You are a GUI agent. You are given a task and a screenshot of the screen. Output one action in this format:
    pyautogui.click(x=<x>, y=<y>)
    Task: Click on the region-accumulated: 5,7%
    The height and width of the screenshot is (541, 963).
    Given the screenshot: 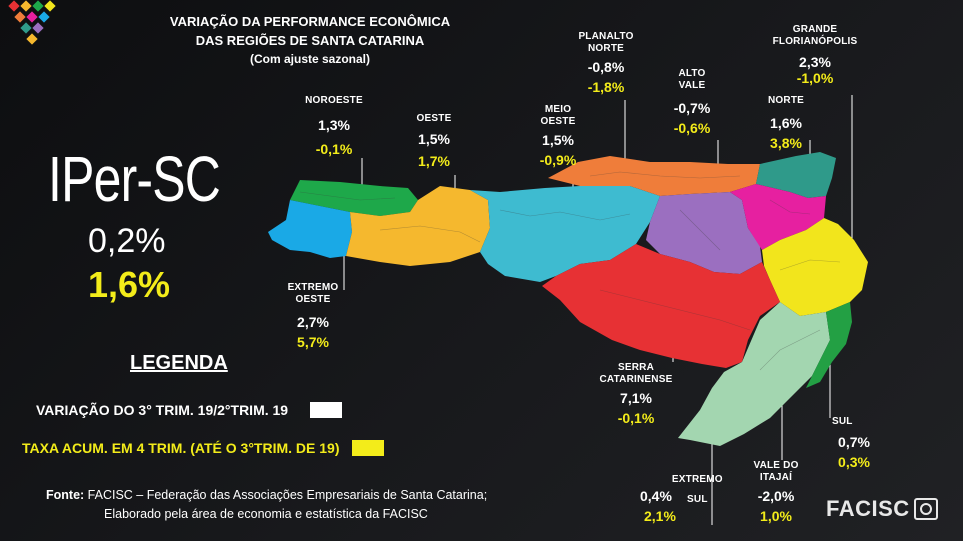 What is the action you would take?
    pyautogui.click(x=313, y=342)
    